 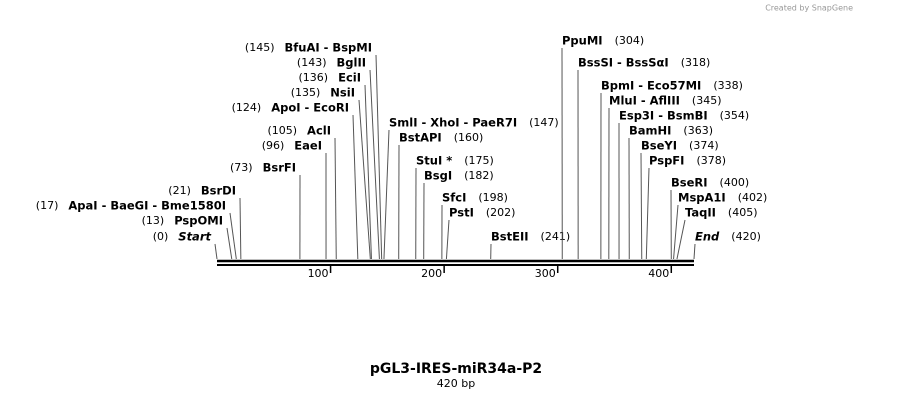 What do you see at coordinates (666, 161) in the screenshot?
I see `enzyme-name: PspFI` at bounding box center [666, 161].